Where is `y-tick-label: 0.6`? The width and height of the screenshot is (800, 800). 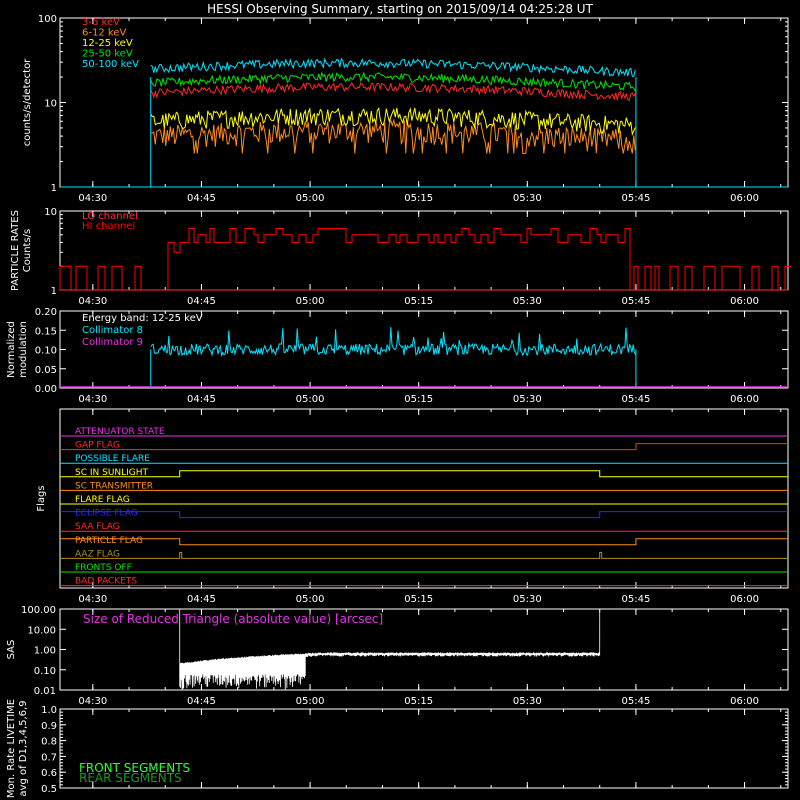
y-tick-label: 0.6 is located at coordinates (49, 773).